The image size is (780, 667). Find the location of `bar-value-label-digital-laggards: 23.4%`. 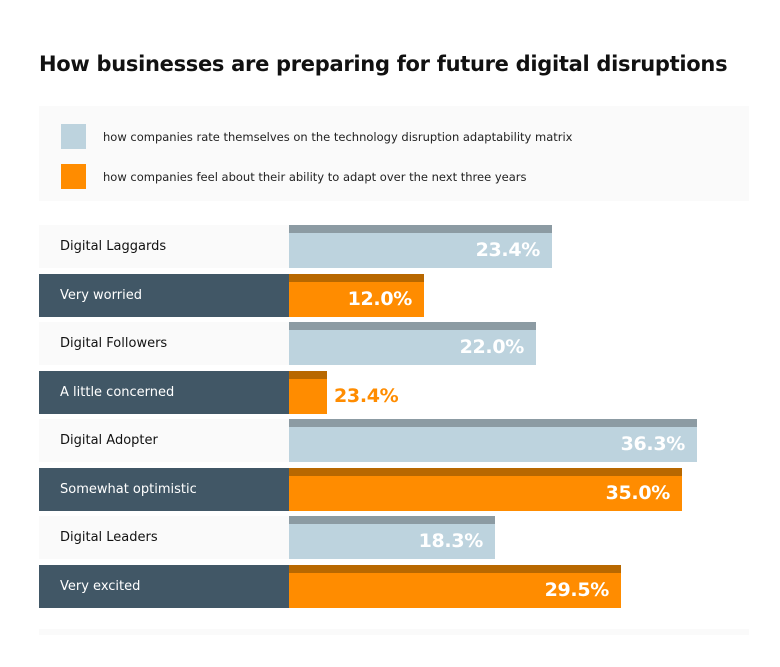

bar-value-label-digital-laggards: 23.4% is located at coordinates (508, 250).